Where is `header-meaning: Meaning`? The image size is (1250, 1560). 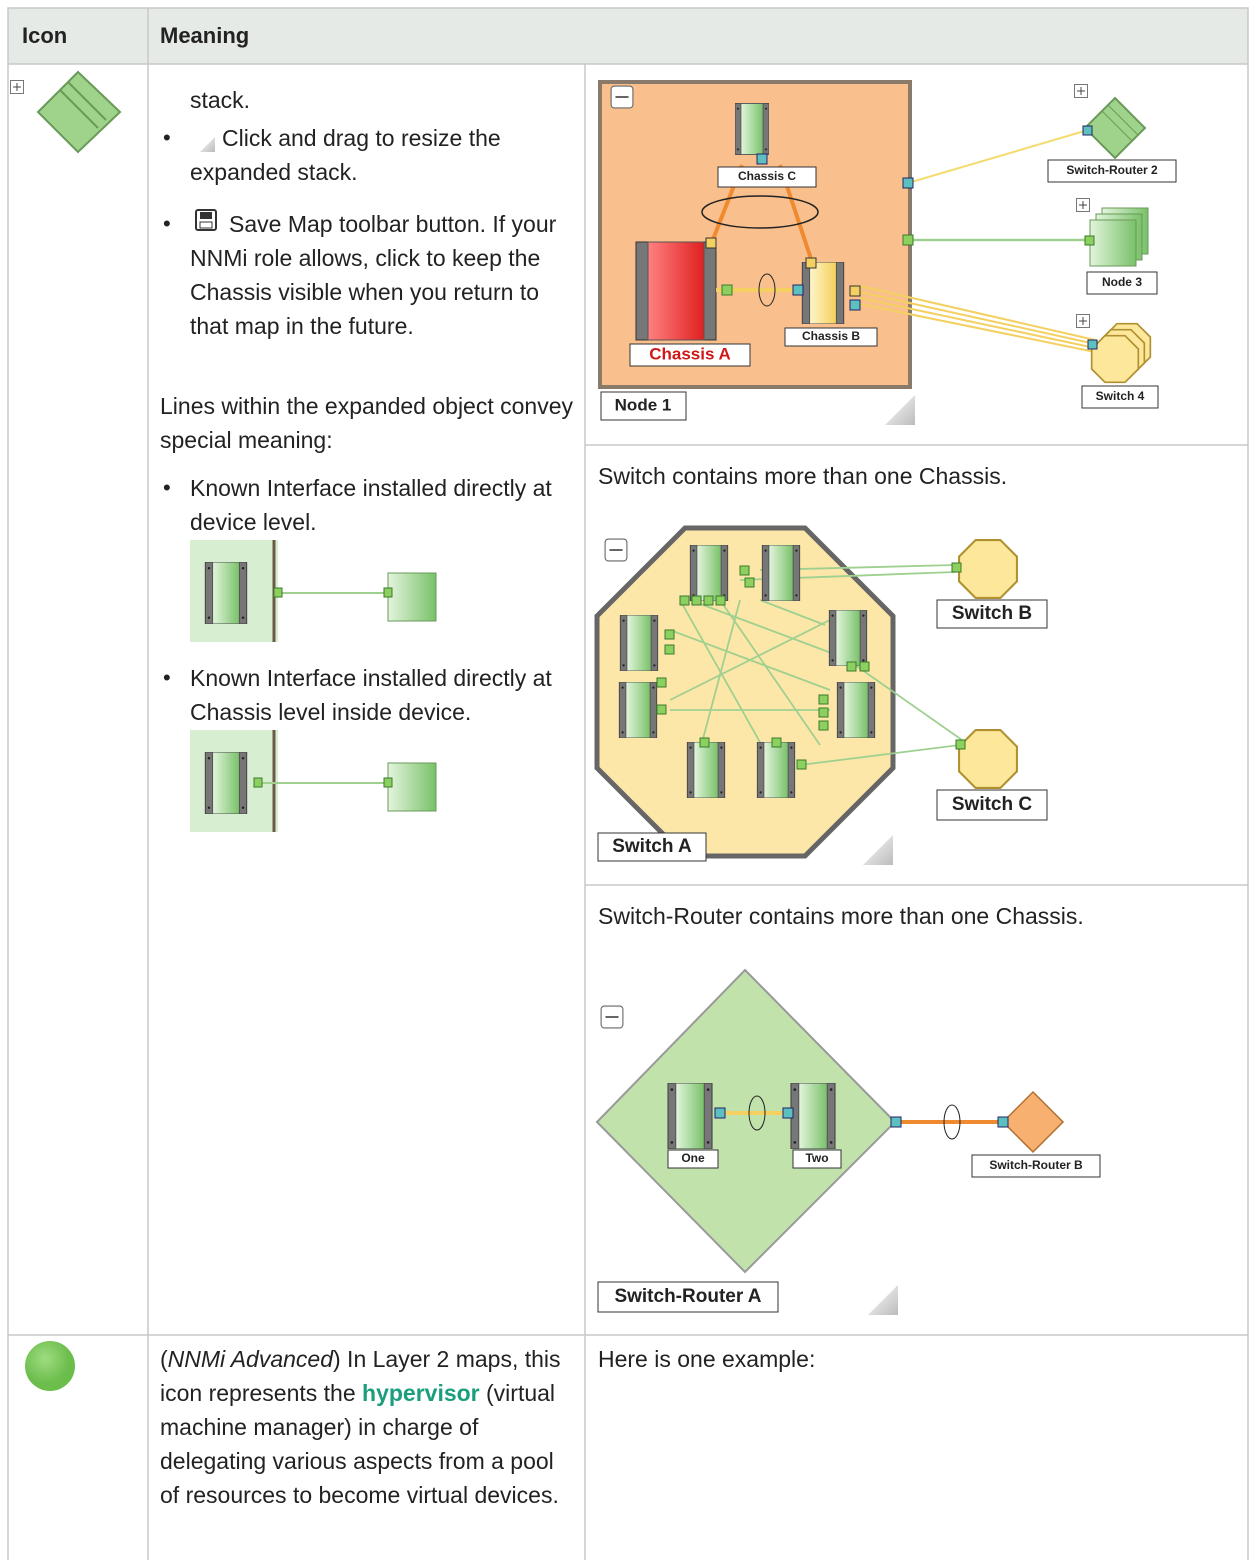 header-meaning: Meaning is located at coordinates (205, 35).